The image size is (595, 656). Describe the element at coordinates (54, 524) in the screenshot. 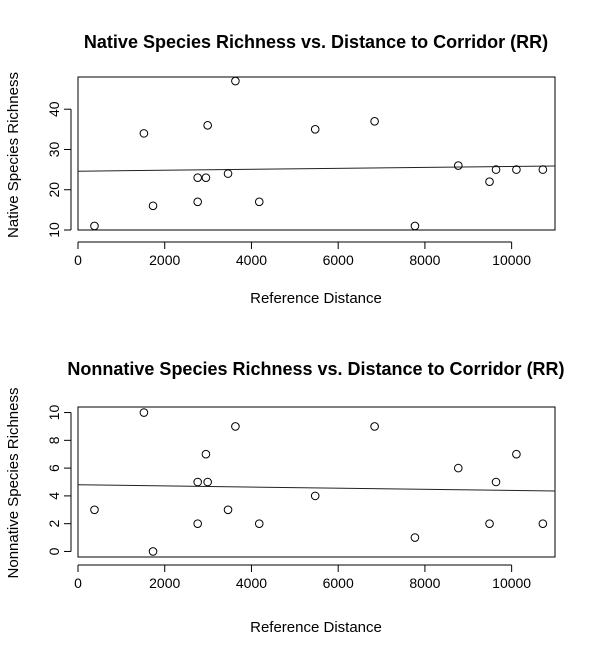

I see `y-tick-label: 2` at that location.